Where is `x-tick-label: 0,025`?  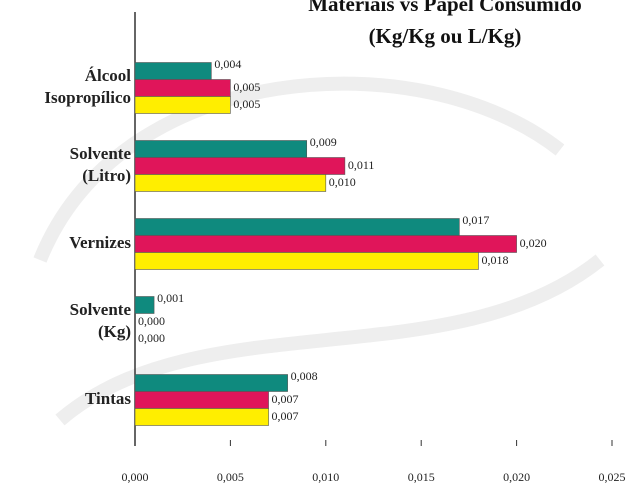 x-tick-label: 0,025 is located at coordinates (612, 477).